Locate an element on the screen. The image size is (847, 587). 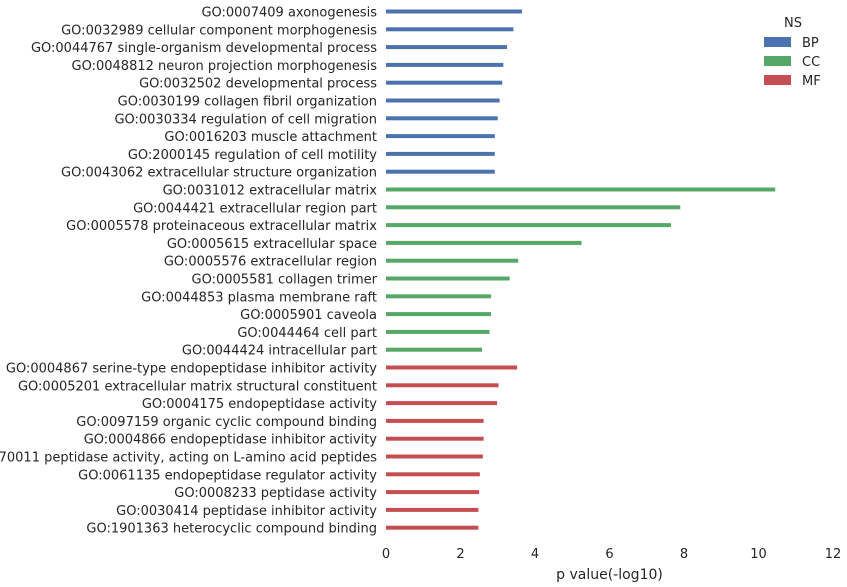
category-label: GO:0030199 collagen fibril organization is located at coordinates (247, 102).